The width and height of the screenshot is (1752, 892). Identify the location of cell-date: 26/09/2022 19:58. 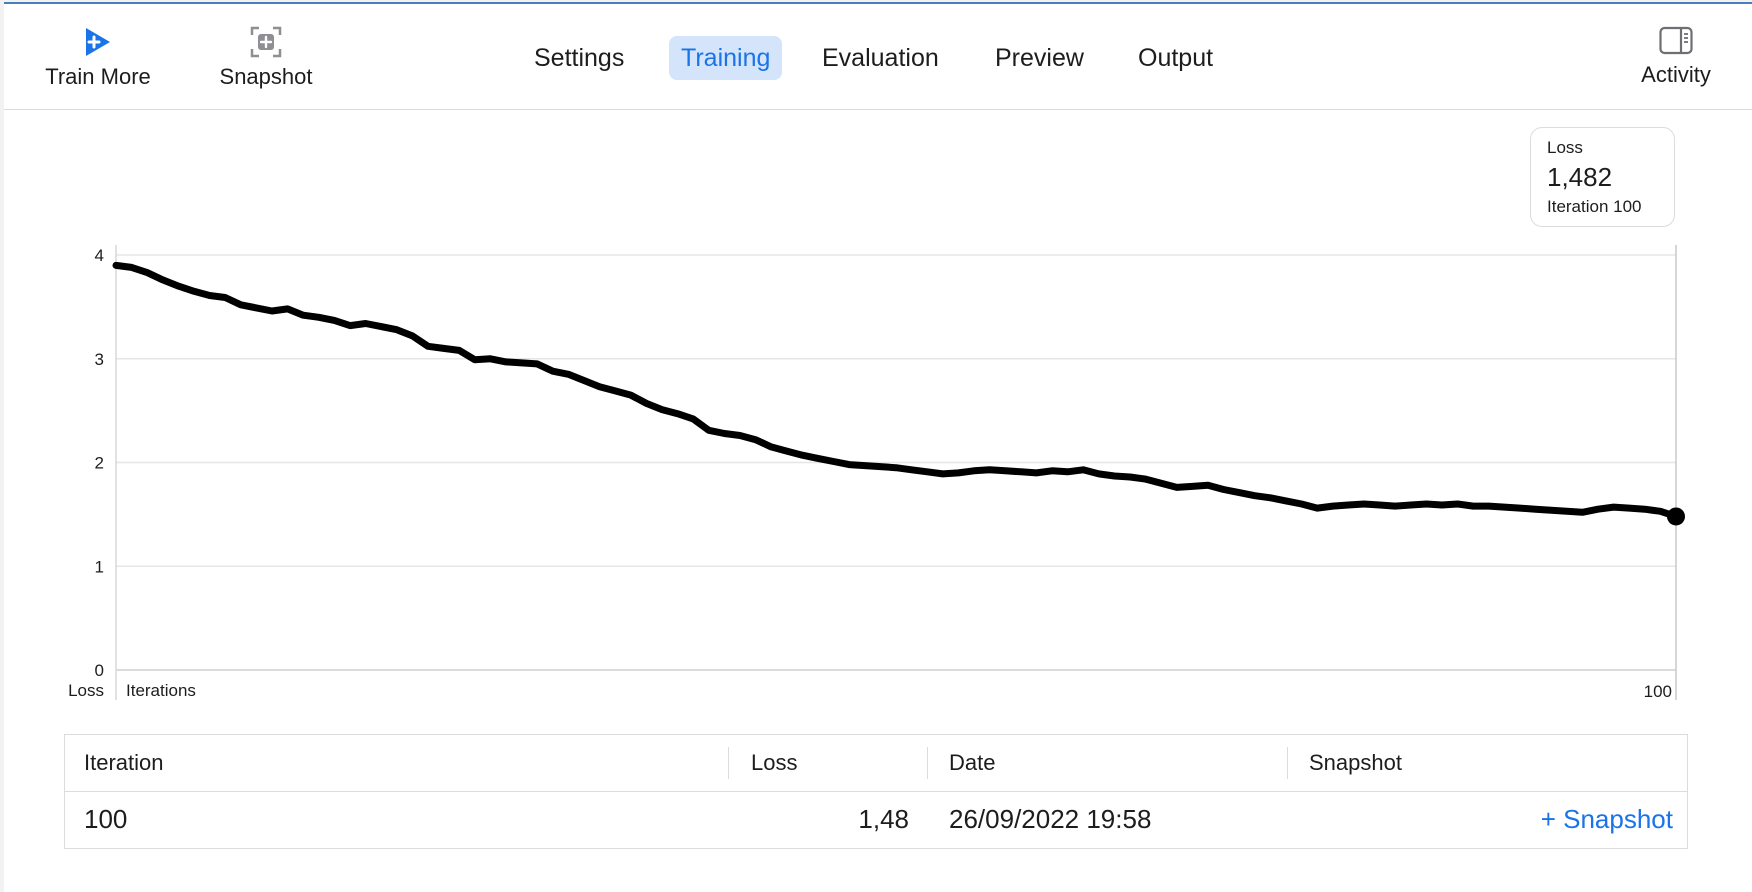
(1050, 819).